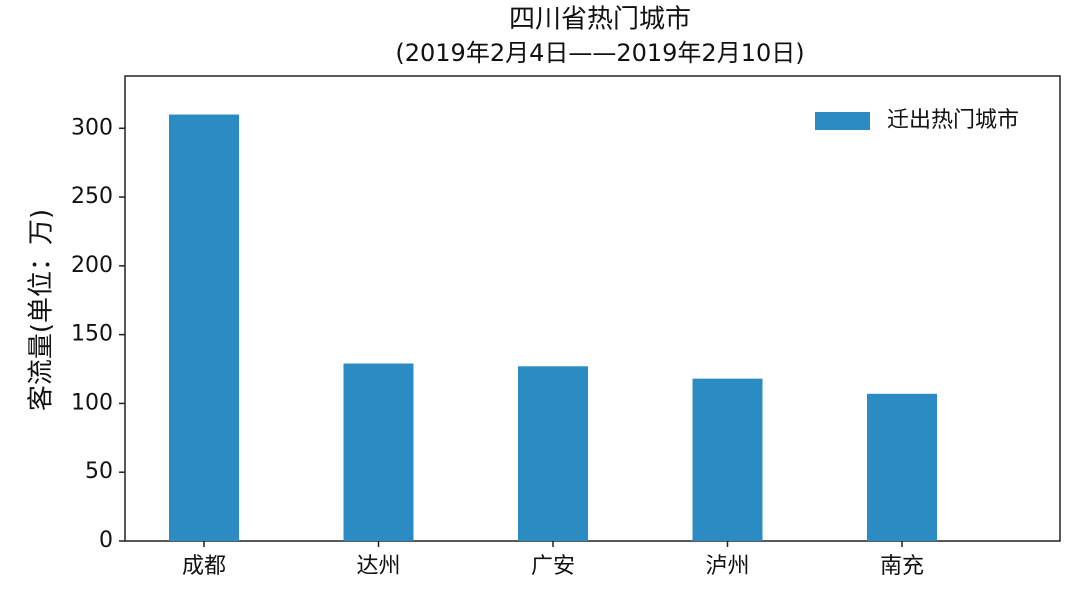 This screenshot has width=1080, height=600. What do you see at coordinates (106, 540) in the screenshot?
I see `y-tick-label: 0` at bounding box center [106, 540].